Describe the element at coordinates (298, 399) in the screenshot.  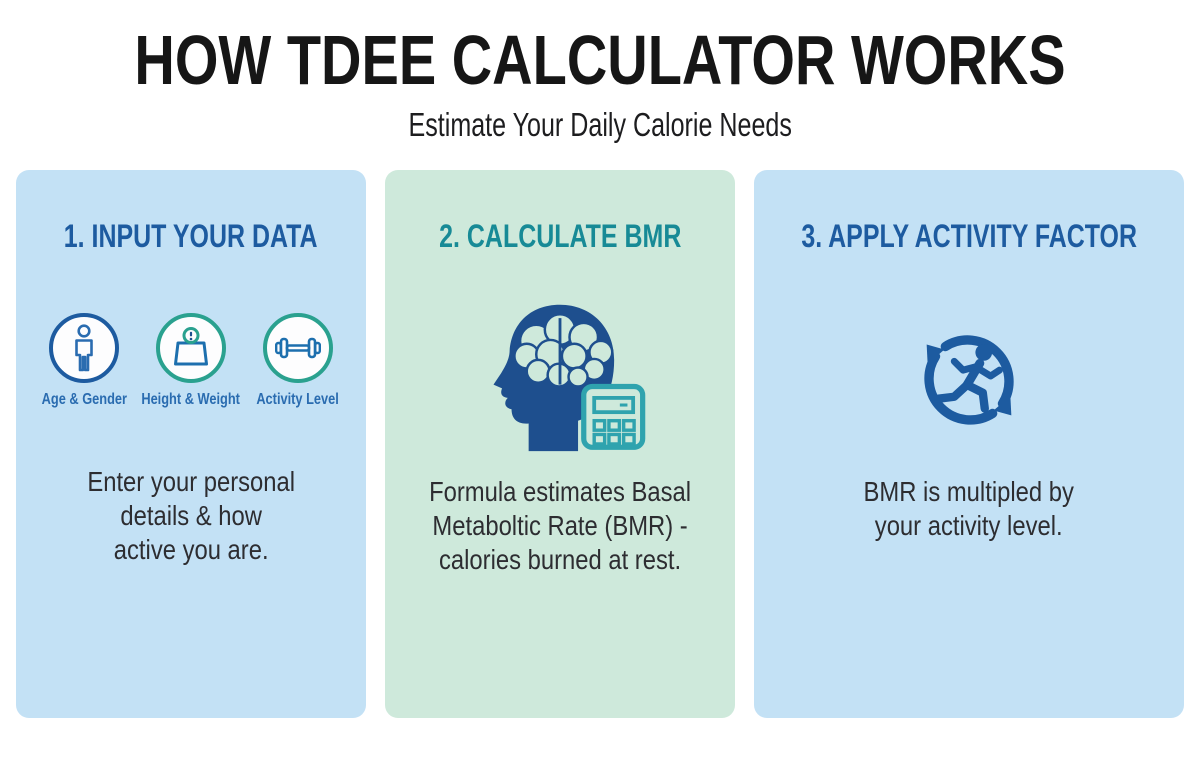
I see `activity-level-label: Activity Level` at that location.